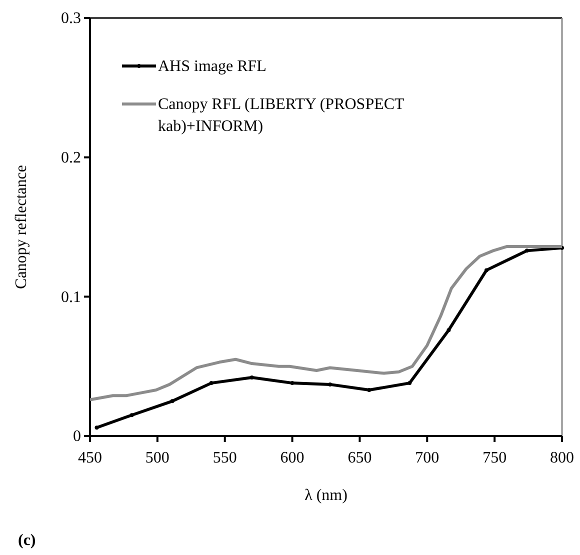  I want to click on text: (c), so click(27, 540).